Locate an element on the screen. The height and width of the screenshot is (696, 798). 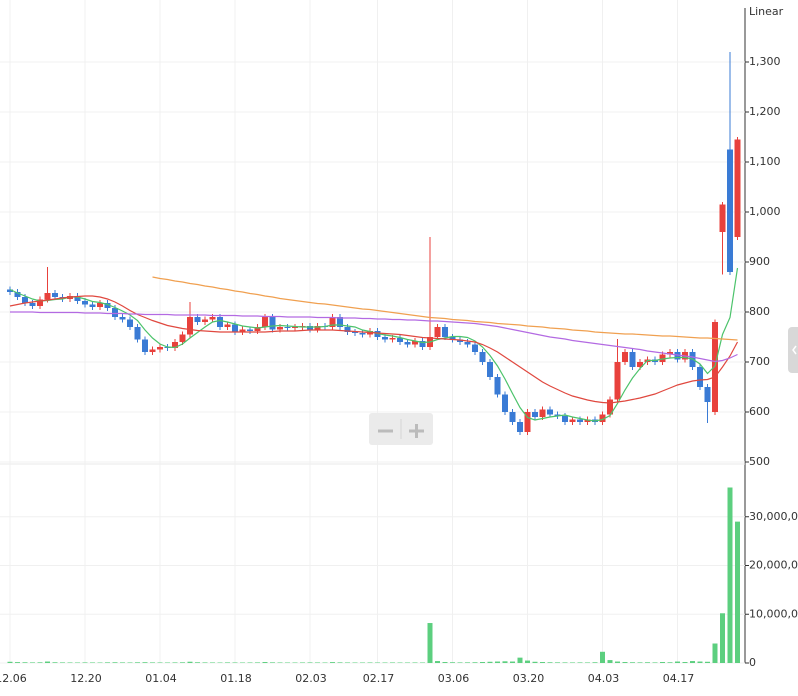
side-tab is located at coordinates (793, 350).